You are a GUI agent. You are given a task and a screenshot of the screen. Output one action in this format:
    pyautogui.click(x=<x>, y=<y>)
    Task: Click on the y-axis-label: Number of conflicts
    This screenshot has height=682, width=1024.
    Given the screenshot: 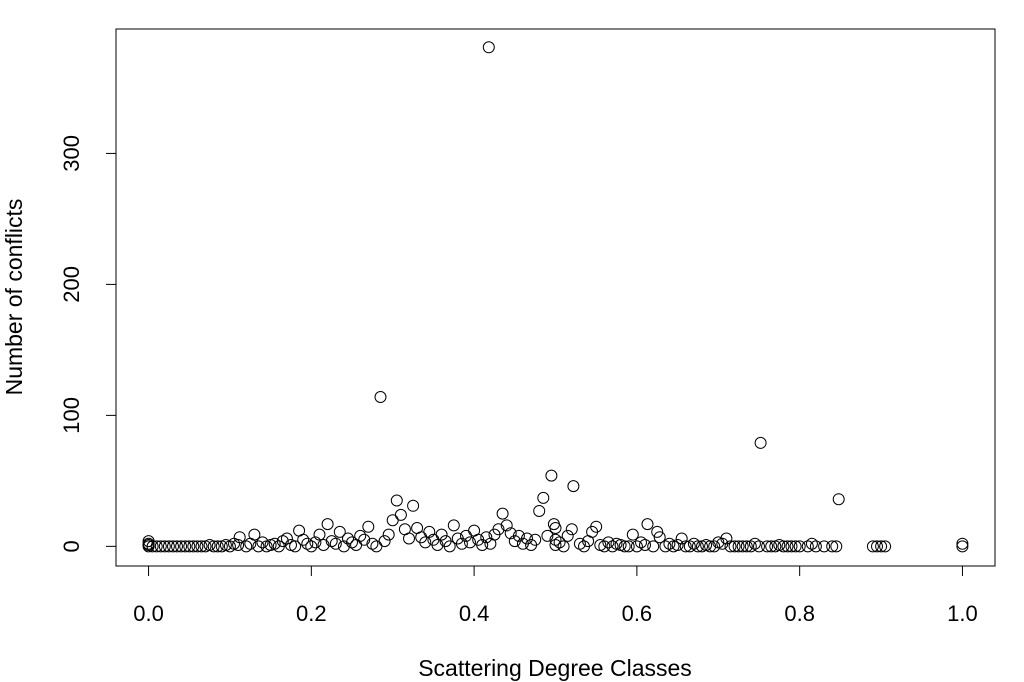 What is the action you would take?
    pyautogui.click(x=14, y=297)
    